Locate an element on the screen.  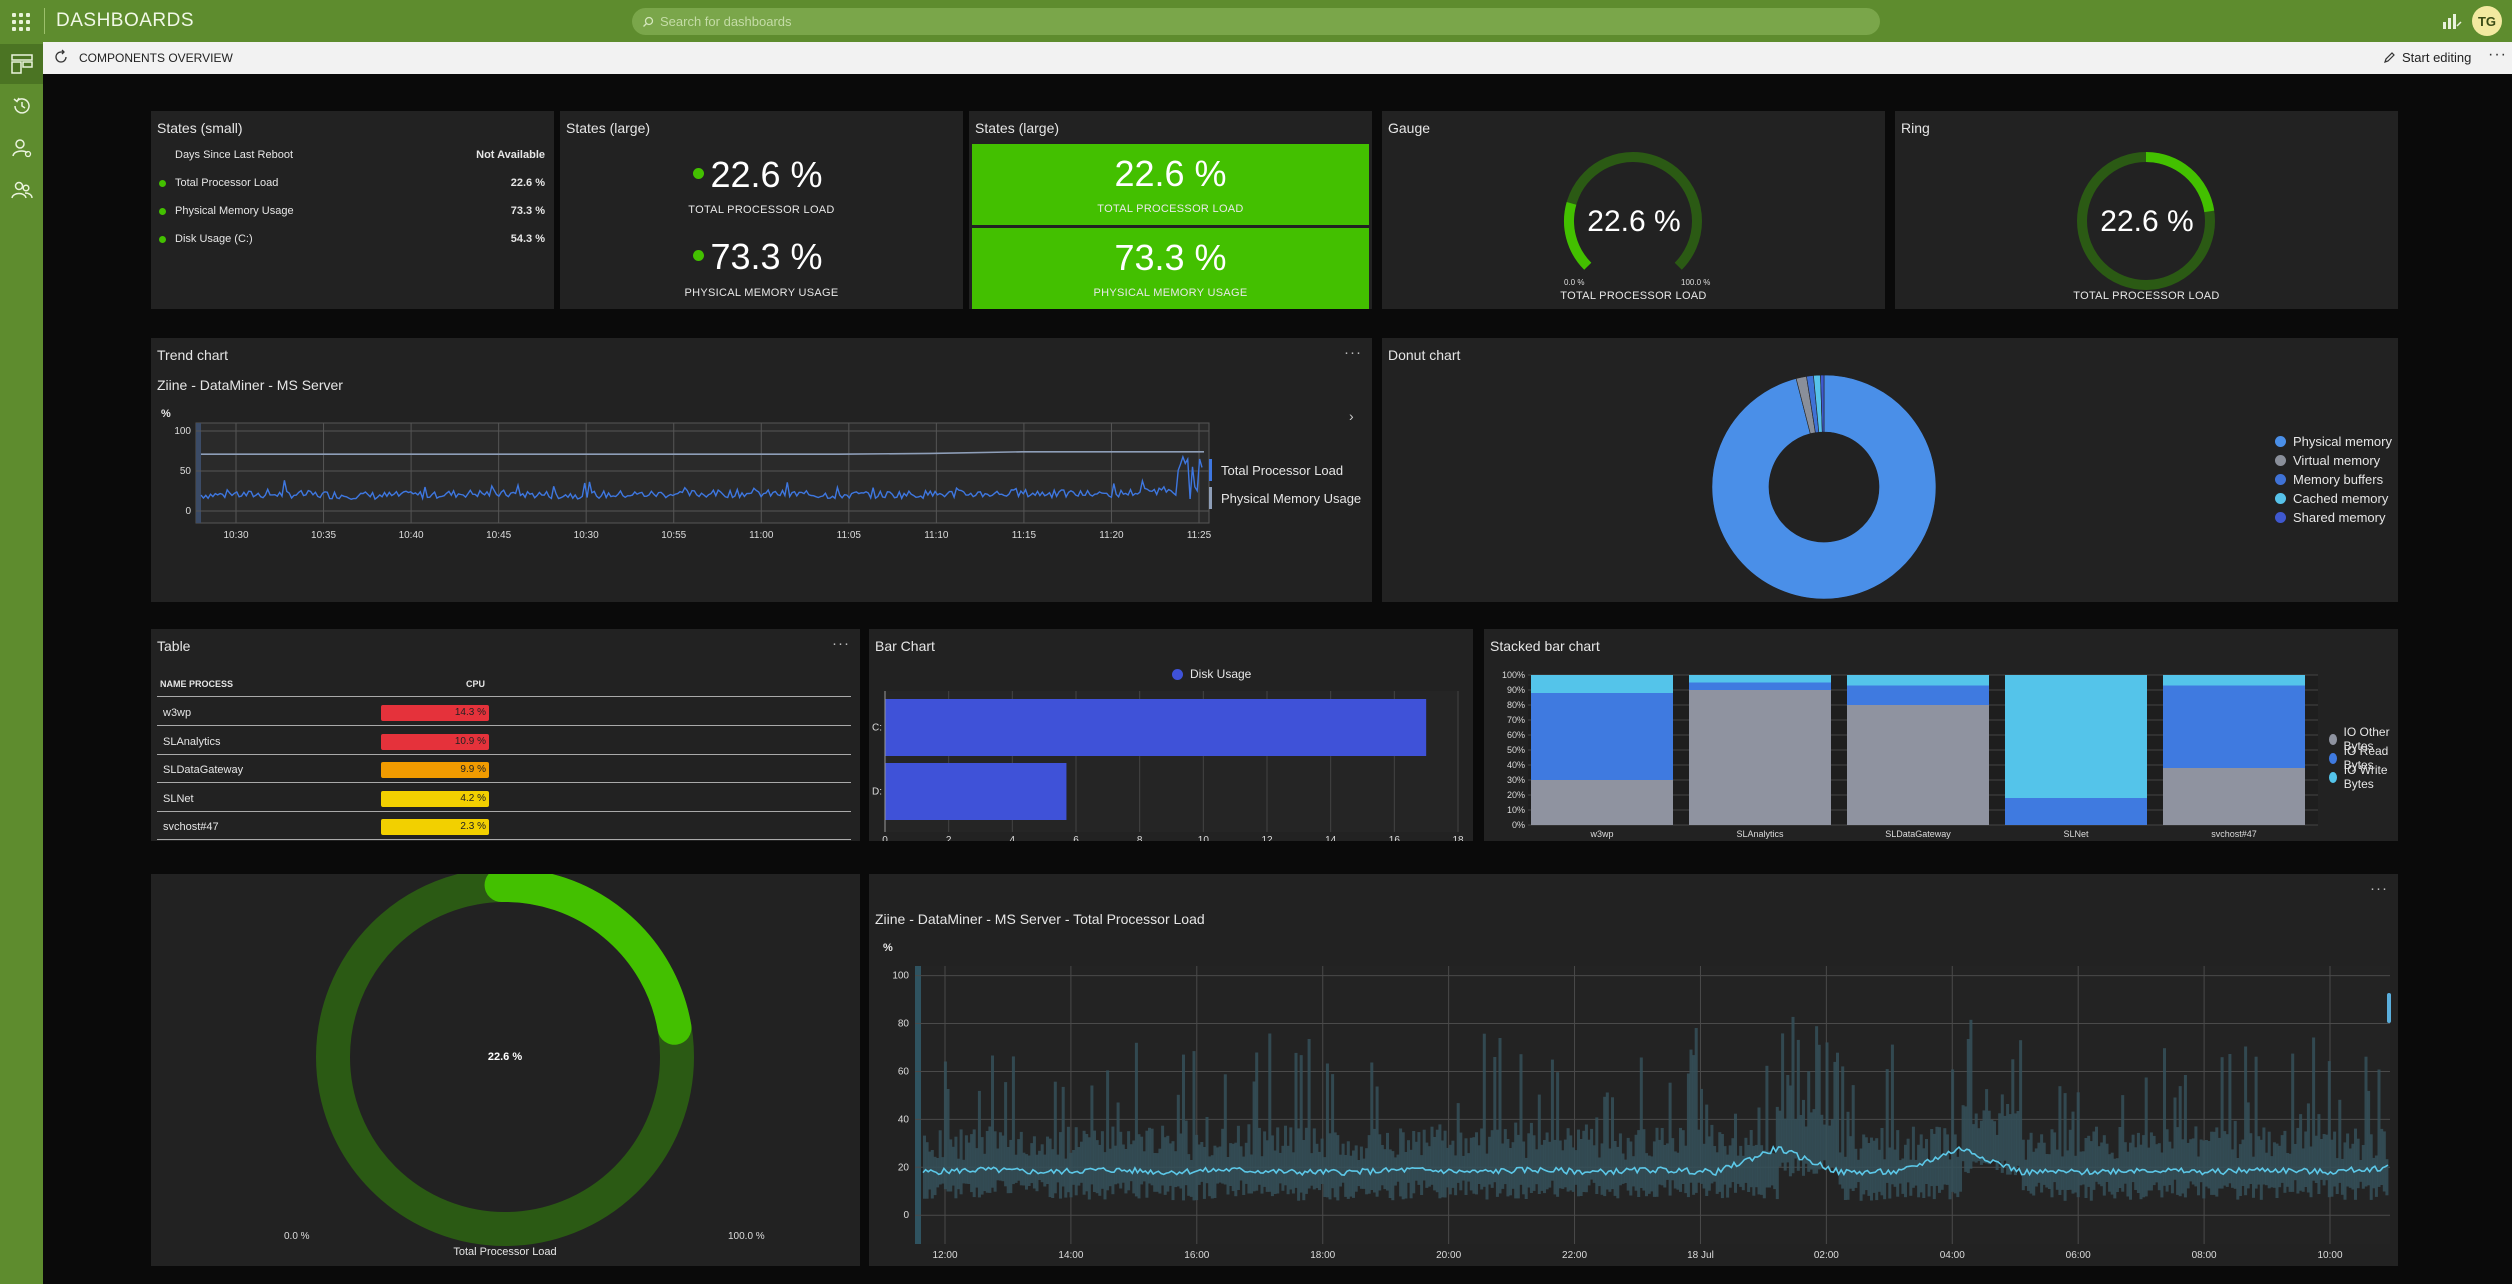
processor-load-label: TOTAL PROCESSOR LOAD is located at coordinates (761, 210).